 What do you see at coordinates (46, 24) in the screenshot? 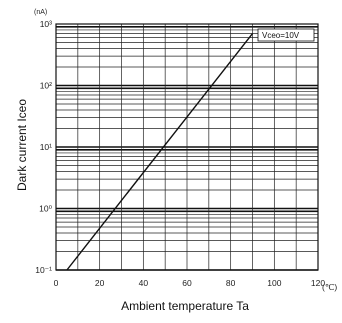
I see `y-tick-label: 10³` at bounding box center [46, 24].